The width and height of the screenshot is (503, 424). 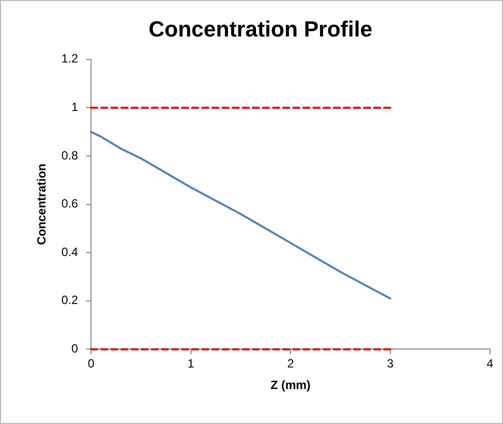 What do you see at coordinates (69, 300) in the screenshot?
I see `y-tick-label: 0.2` at bounding box center [69, 300].